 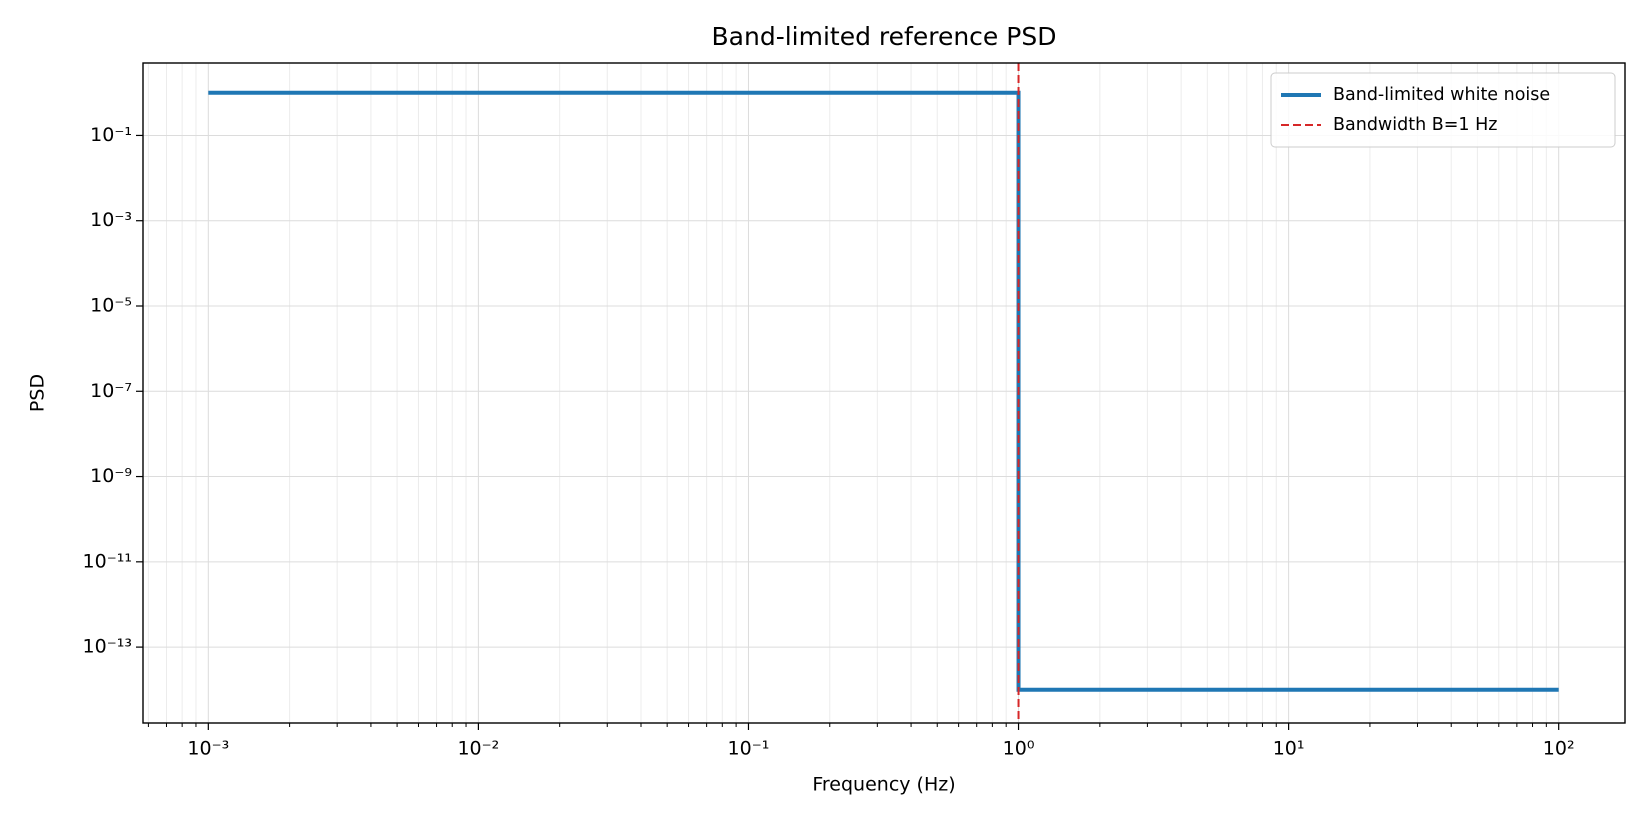 What do you see at coordinates (883, 785) in the screenshot?
I see `x-axis-label: Frequency (Hz)` at bounding box center [883, 785].